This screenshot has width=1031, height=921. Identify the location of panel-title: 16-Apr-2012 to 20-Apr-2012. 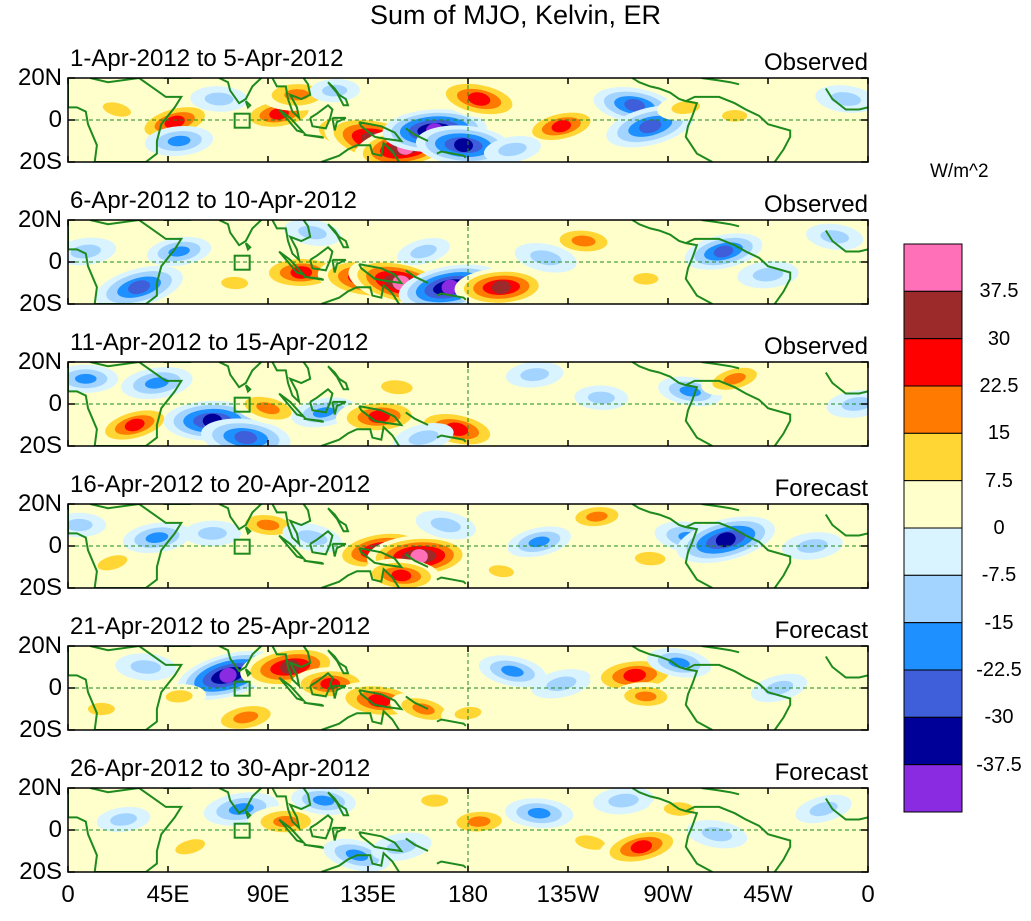
(220, 484).